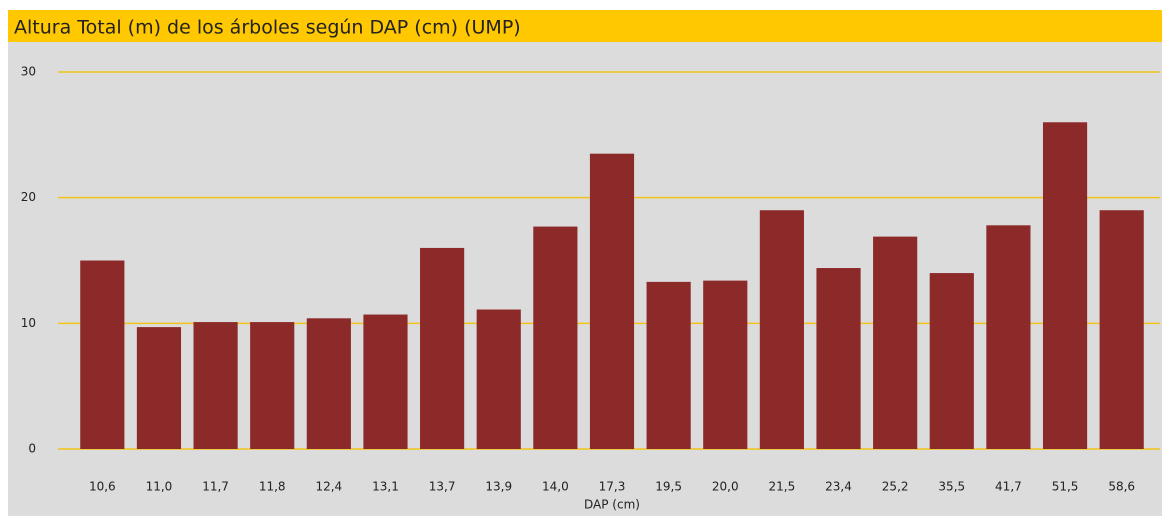 The image size is (1167, 518). I want to click on y-tick-label: 10, so click(28, 323).